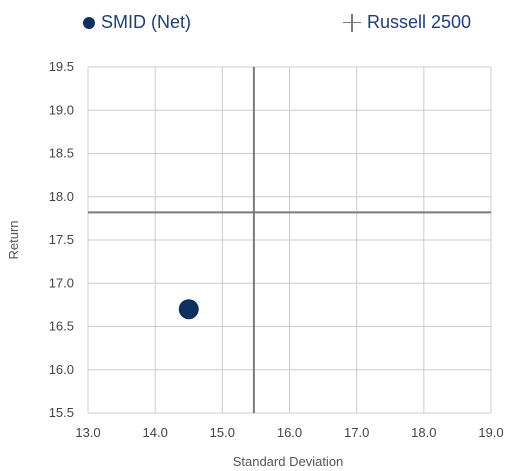  What do you see at coordinates (61, 239) in the screenshot?
I see `y-tick-label: 17.5` at bounding box center [61, 239].